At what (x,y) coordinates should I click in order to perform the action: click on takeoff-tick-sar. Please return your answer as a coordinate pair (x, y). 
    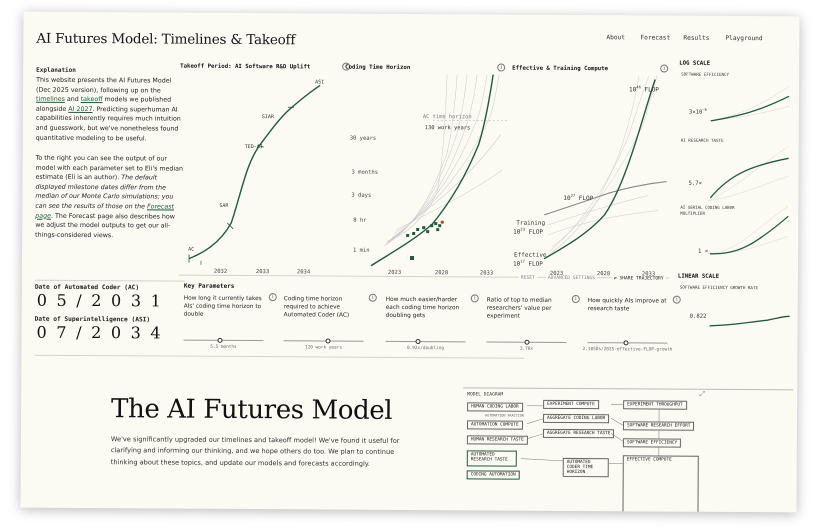
    Looking at the image, I should click on (230, 226).